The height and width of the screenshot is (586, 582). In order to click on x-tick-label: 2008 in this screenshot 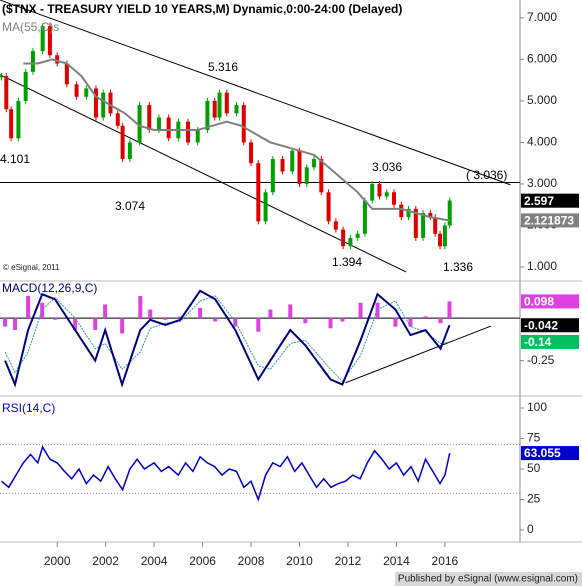, I will do `click(251, 561)`.